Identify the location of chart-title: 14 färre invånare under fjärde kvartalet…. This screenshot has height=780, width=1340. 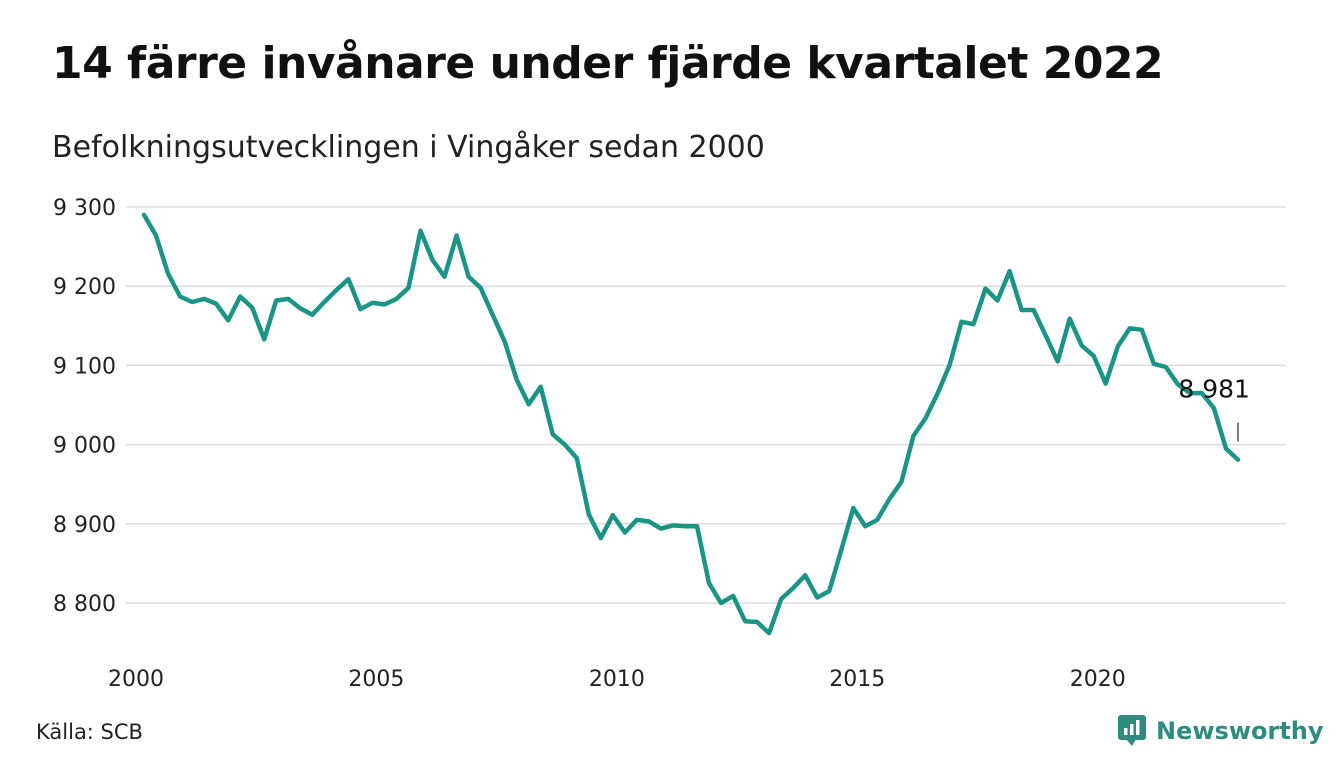
(608, 63).